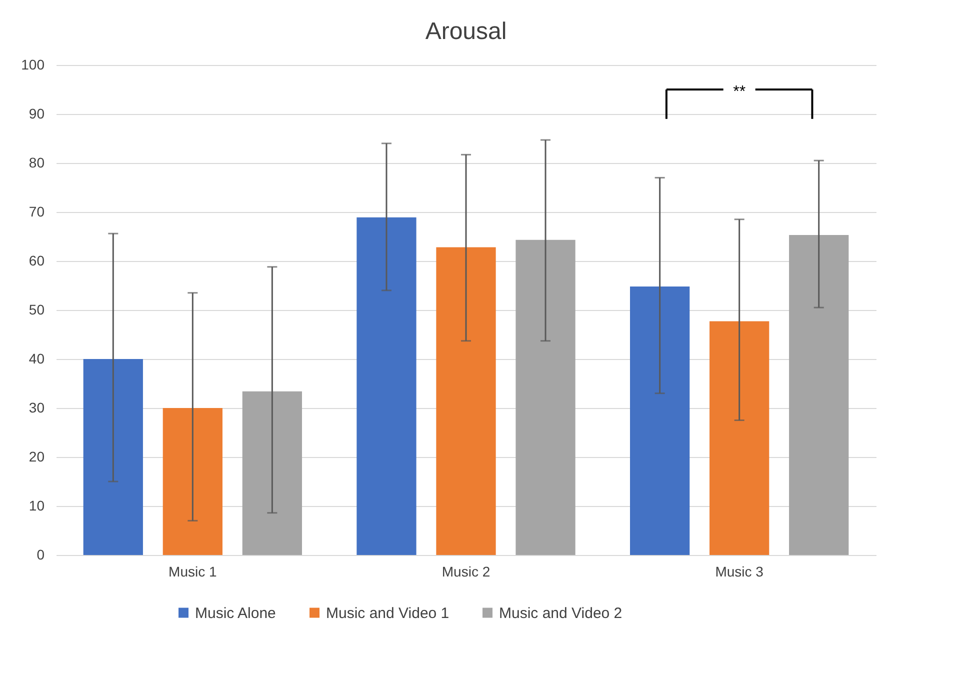 The width and height of the screenshot is (972, 684). I want to click on legend-label: Music and Video 1, so click(388, 613).